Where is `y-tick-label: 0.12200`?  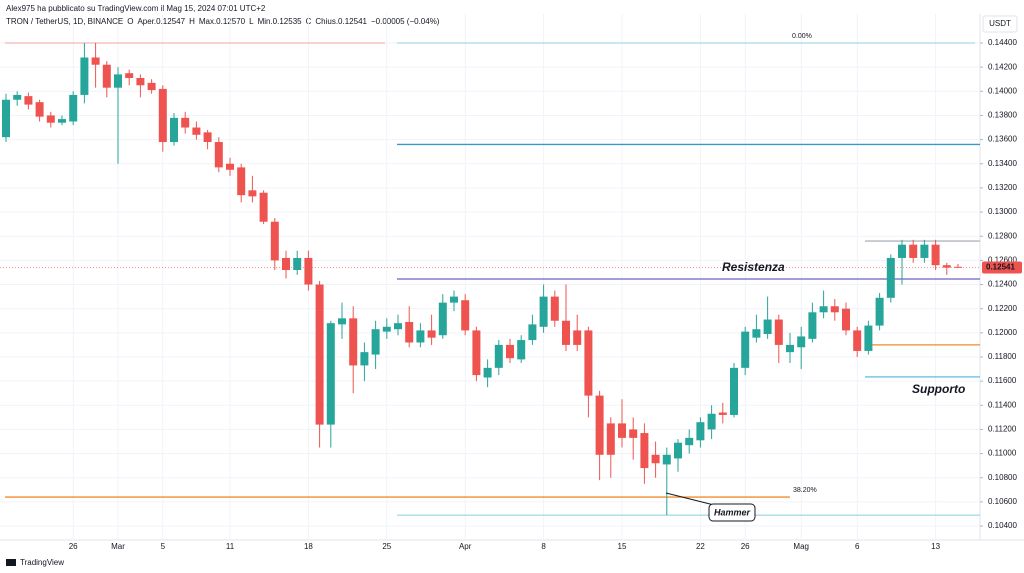 y-tick-label: 0.12200 is located at coordinates (1002, 308).